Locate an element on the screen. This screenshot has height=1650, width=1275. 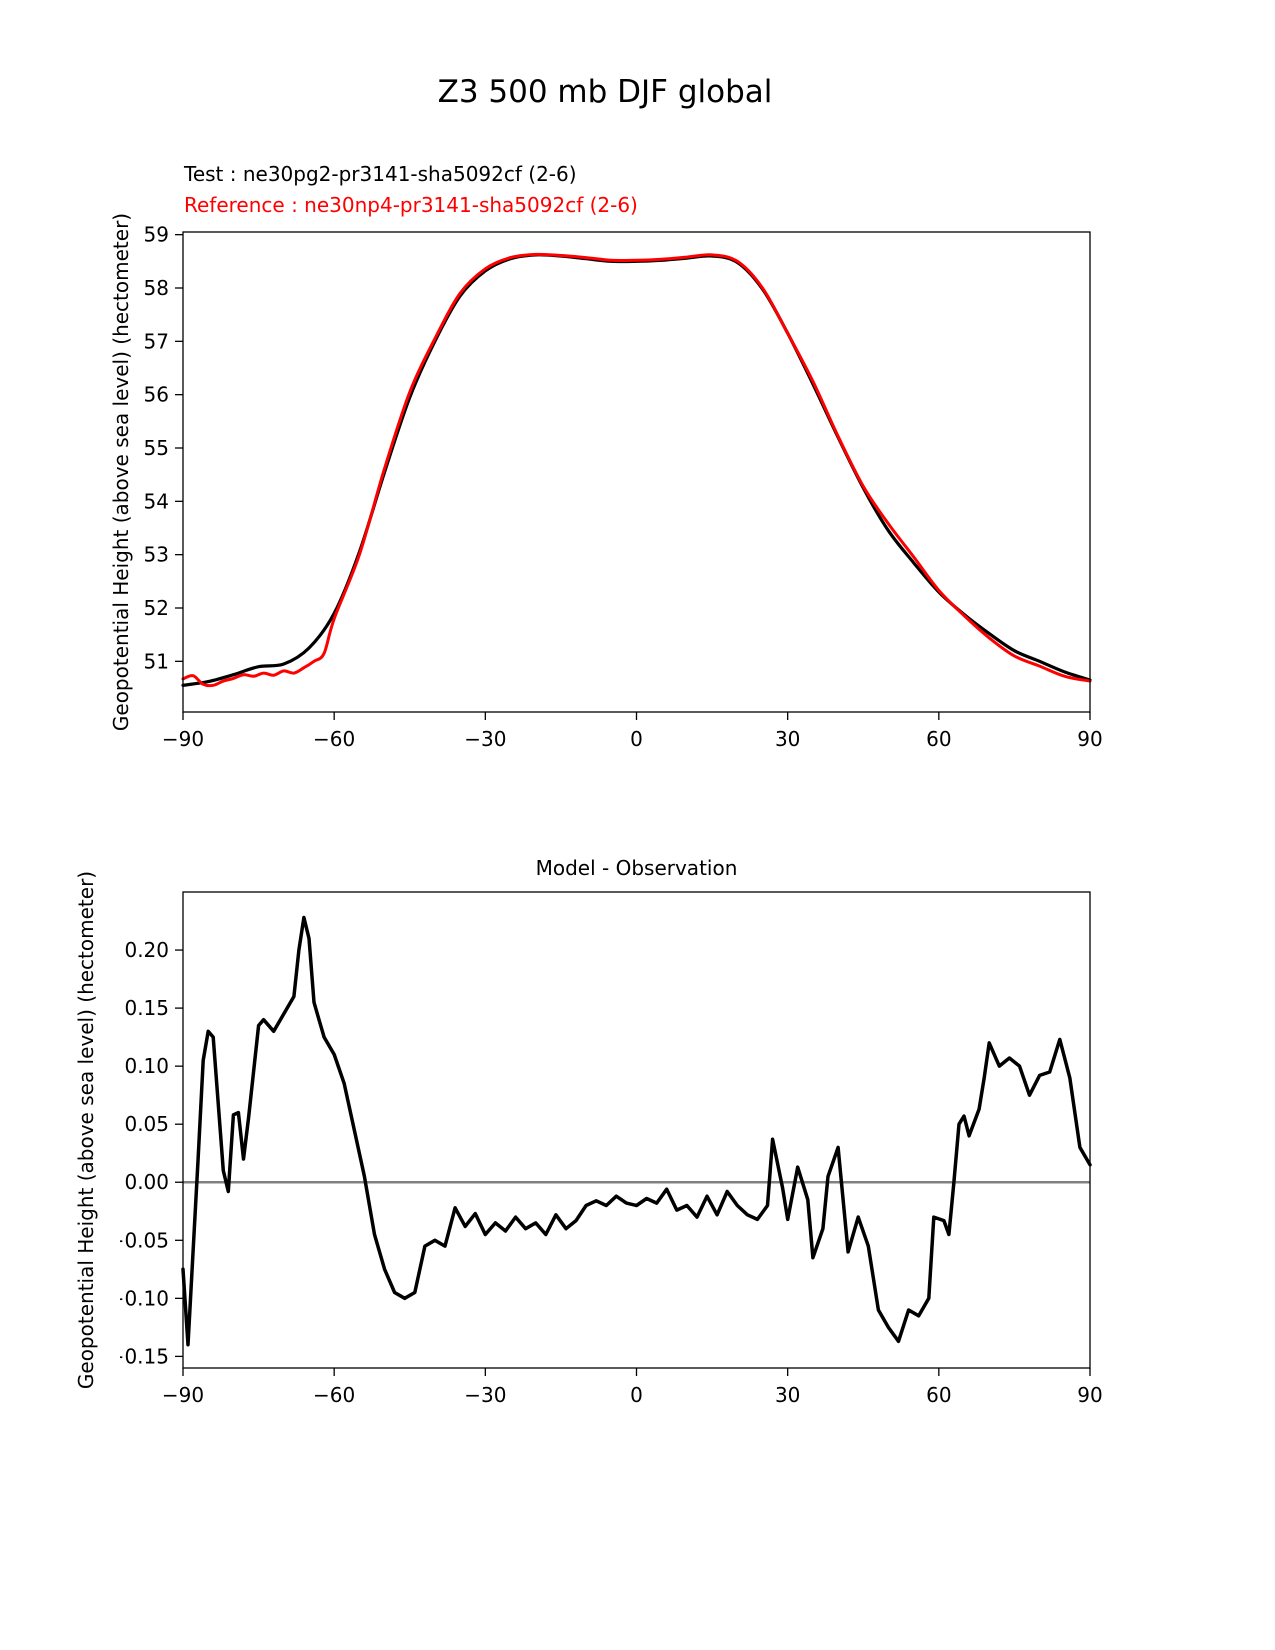
svg-text: 0.10 is located at coordinates (146, 1066).